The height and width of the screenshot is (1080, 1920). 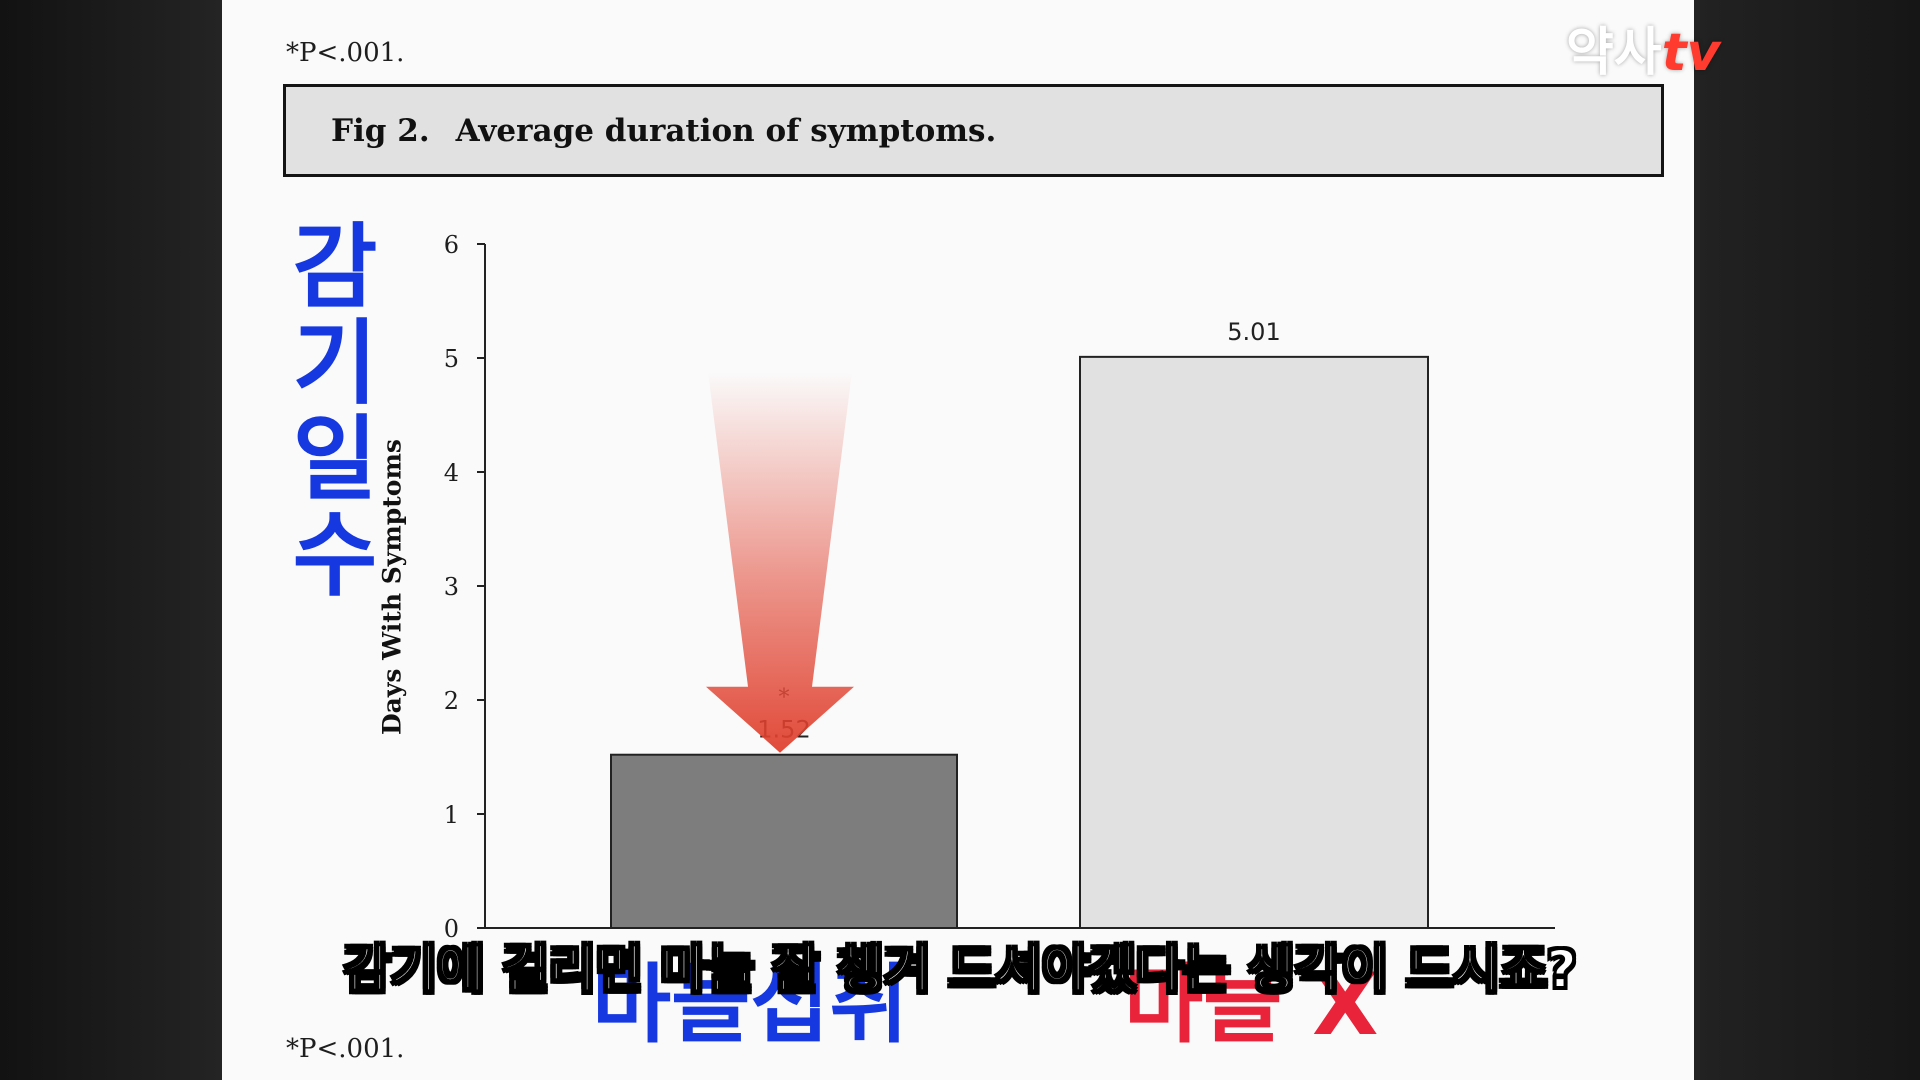 I want to click on red-arrow-emphasis, so click(x=780, y=562).